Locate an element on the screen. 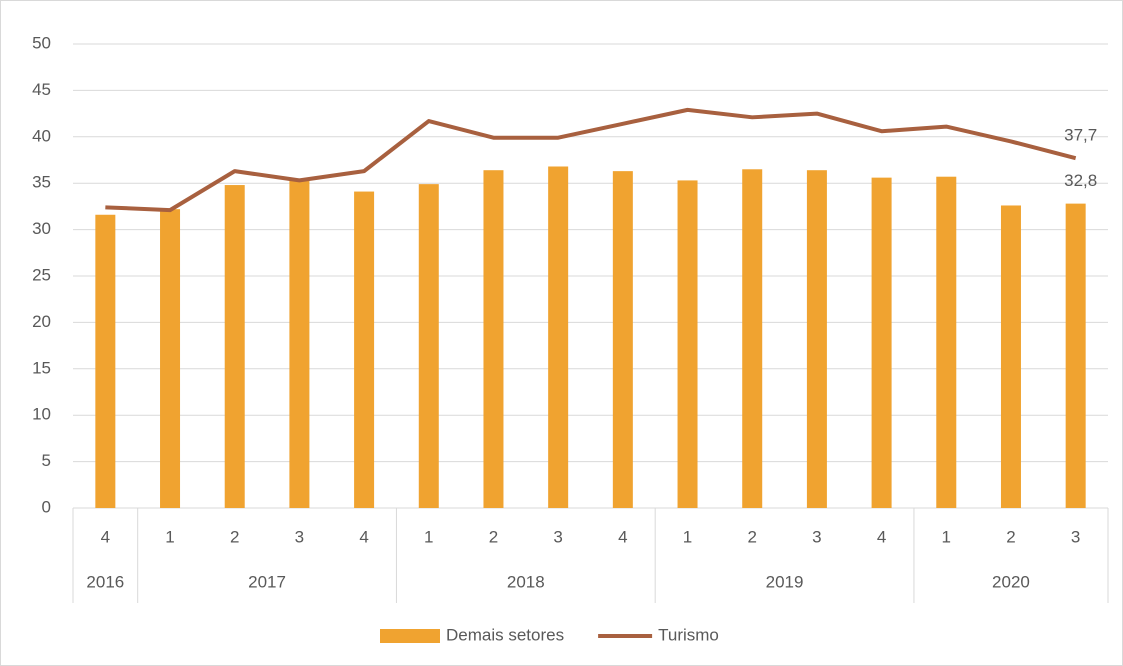 This screenshot has height=666, width=1123. legend-label: Demais setores is located at coordinates (505, 634).